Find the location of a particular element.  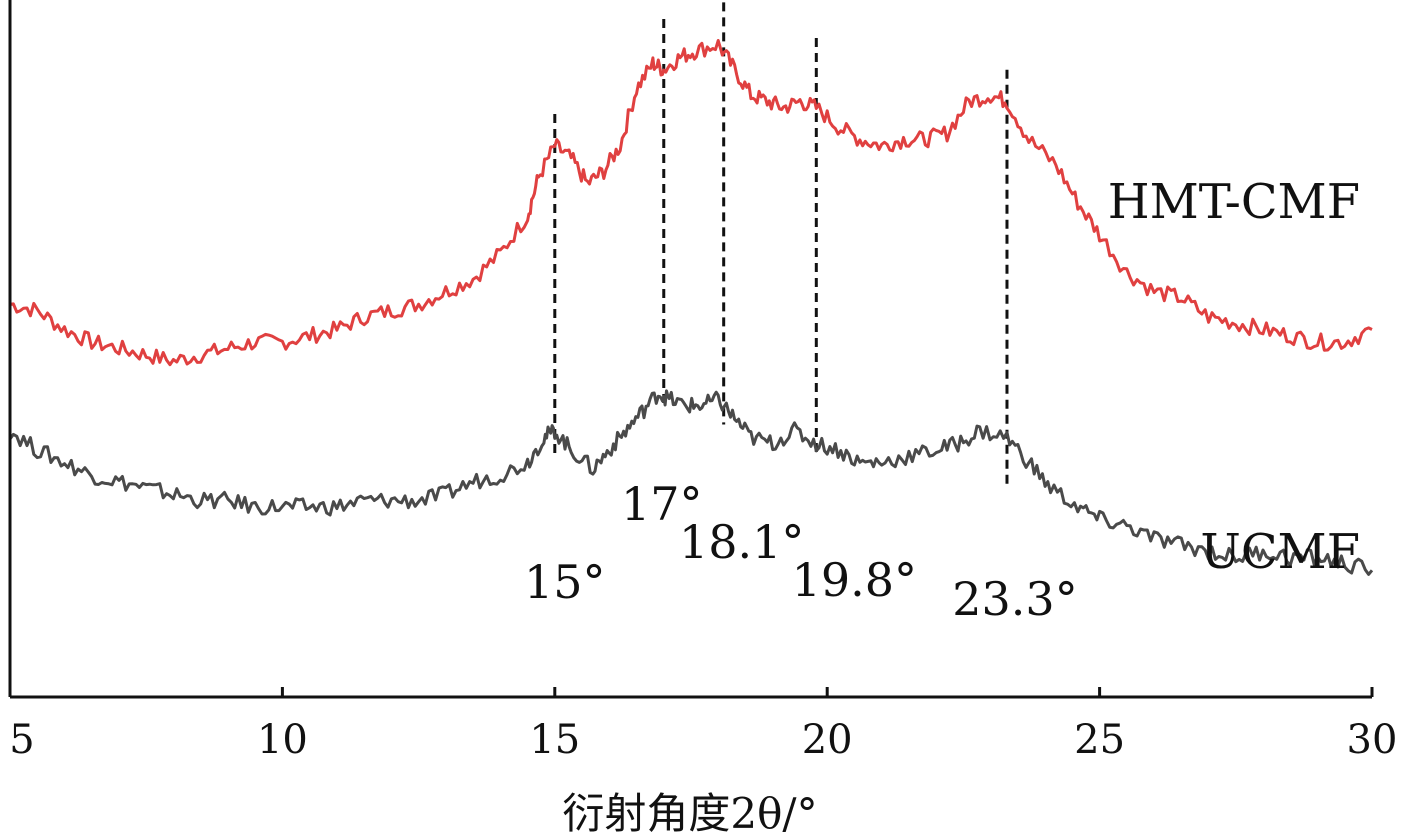

peak-label-5: 23.3° is located at coordinates (1014, 599).